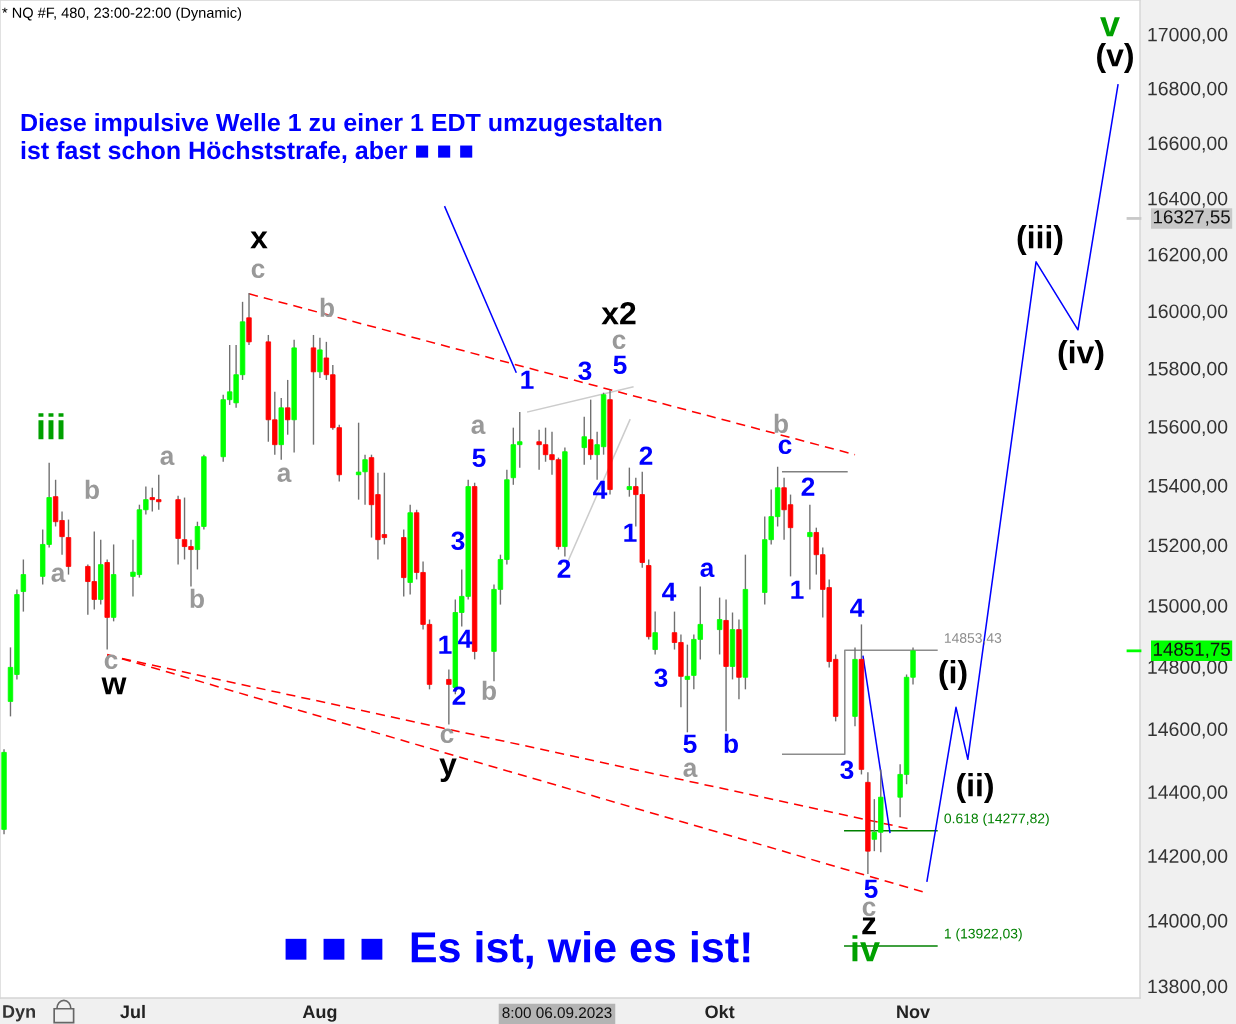  Describe the element at coordinates (975, 788) in the screenshot. I see `annotation: (ii)` at that location.